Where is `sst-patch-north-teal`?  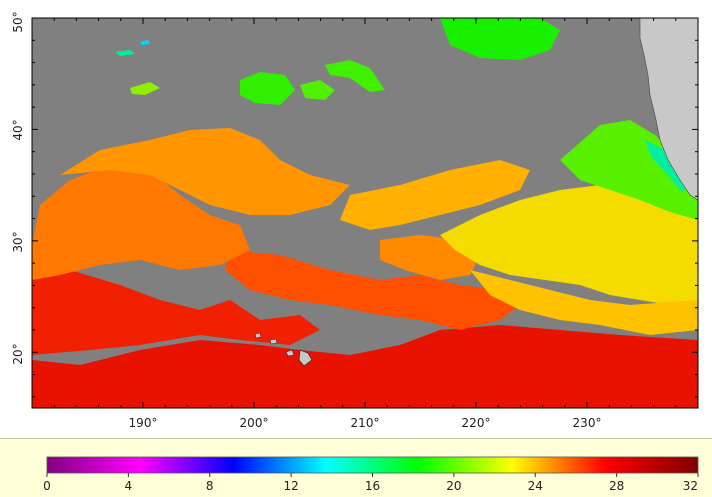 sst-patch-north-teal is located at coordinates (125, 53).